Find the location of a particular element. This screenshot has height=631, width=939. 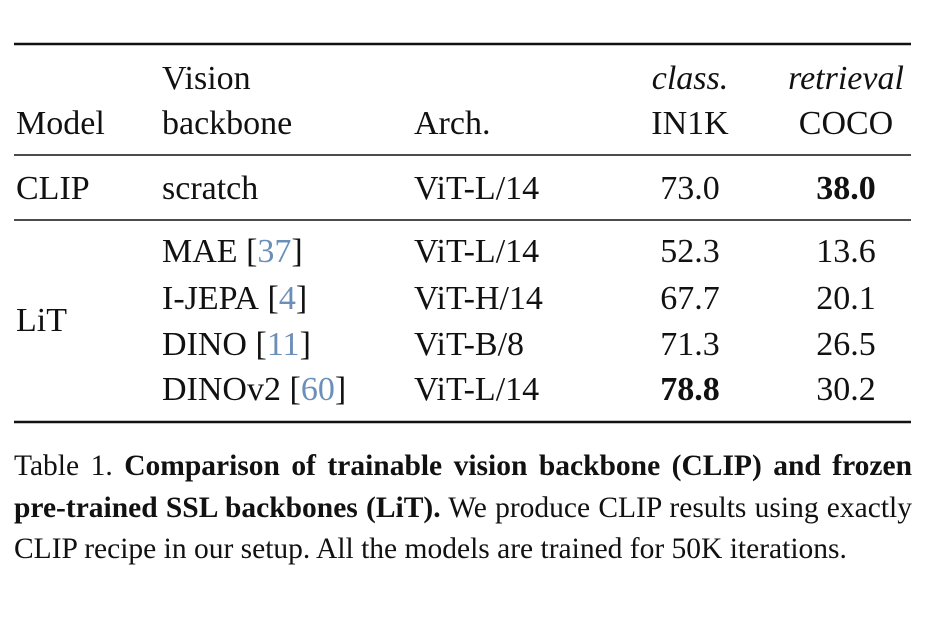

backbone-name: scratch is located at coordinates (210, 188).